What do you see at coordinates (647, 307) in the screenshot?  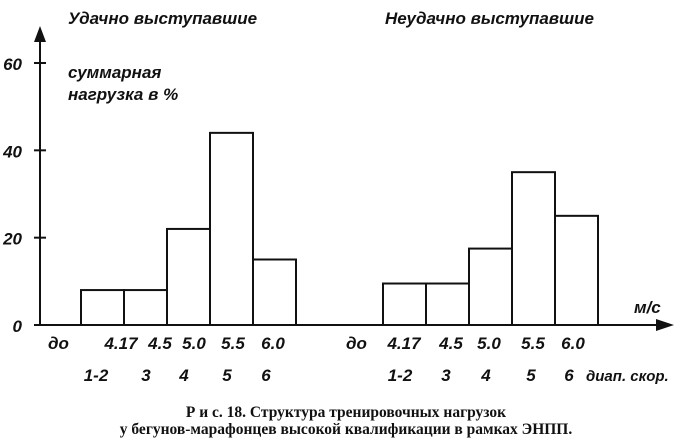 I see `x-axis-unit-label: м/с` at bounding box center [647, 307].